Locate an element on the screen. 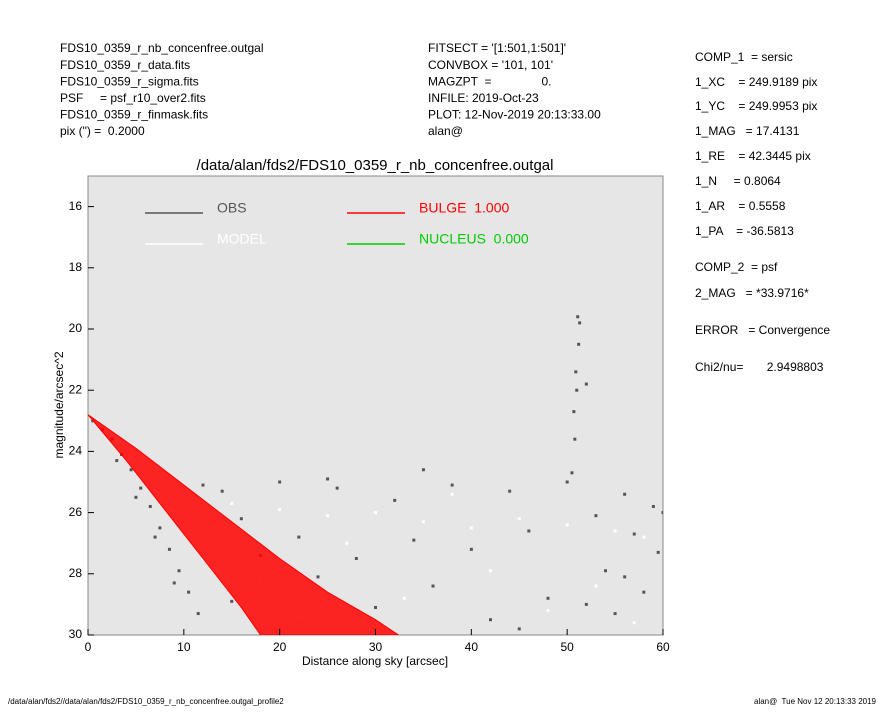  header-middle-line: FITSECT = '[1:501,1:501]' is located at coordinates (497, 48).